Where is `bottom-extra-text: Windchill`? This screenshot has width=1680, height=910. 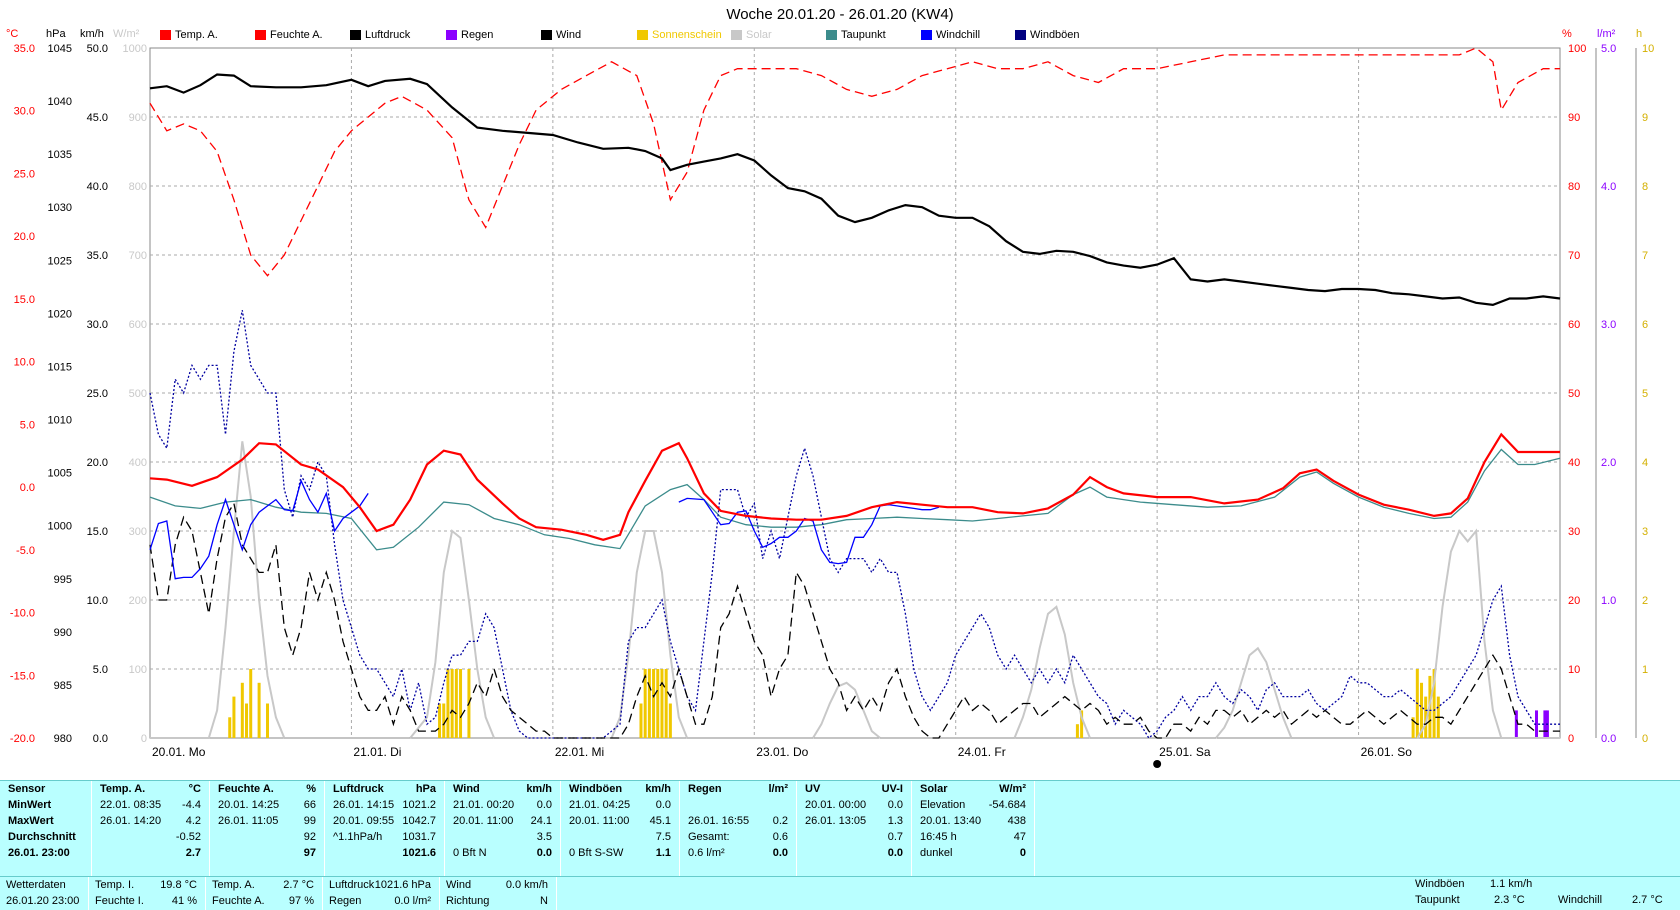 bottom-extra-text: Windchill is located at coordinates (1580, 900).